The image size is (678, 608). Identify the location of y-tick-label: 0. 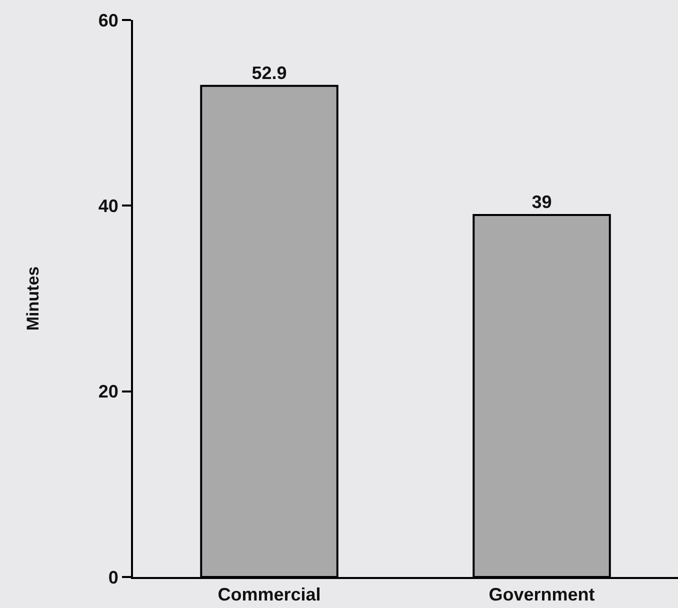
(113, 577).